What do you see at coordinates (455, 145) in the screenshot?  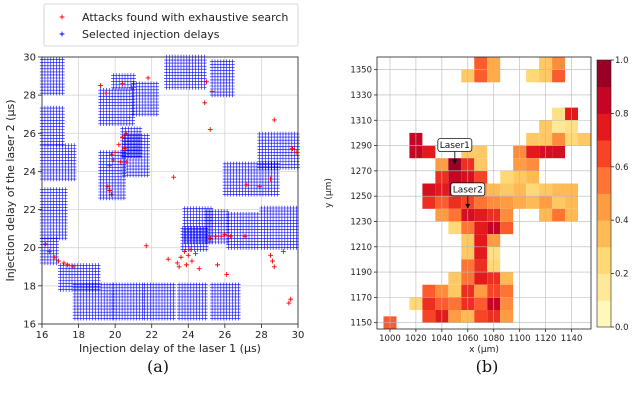 I see `annotation-box` at bounding box center [455, 145].